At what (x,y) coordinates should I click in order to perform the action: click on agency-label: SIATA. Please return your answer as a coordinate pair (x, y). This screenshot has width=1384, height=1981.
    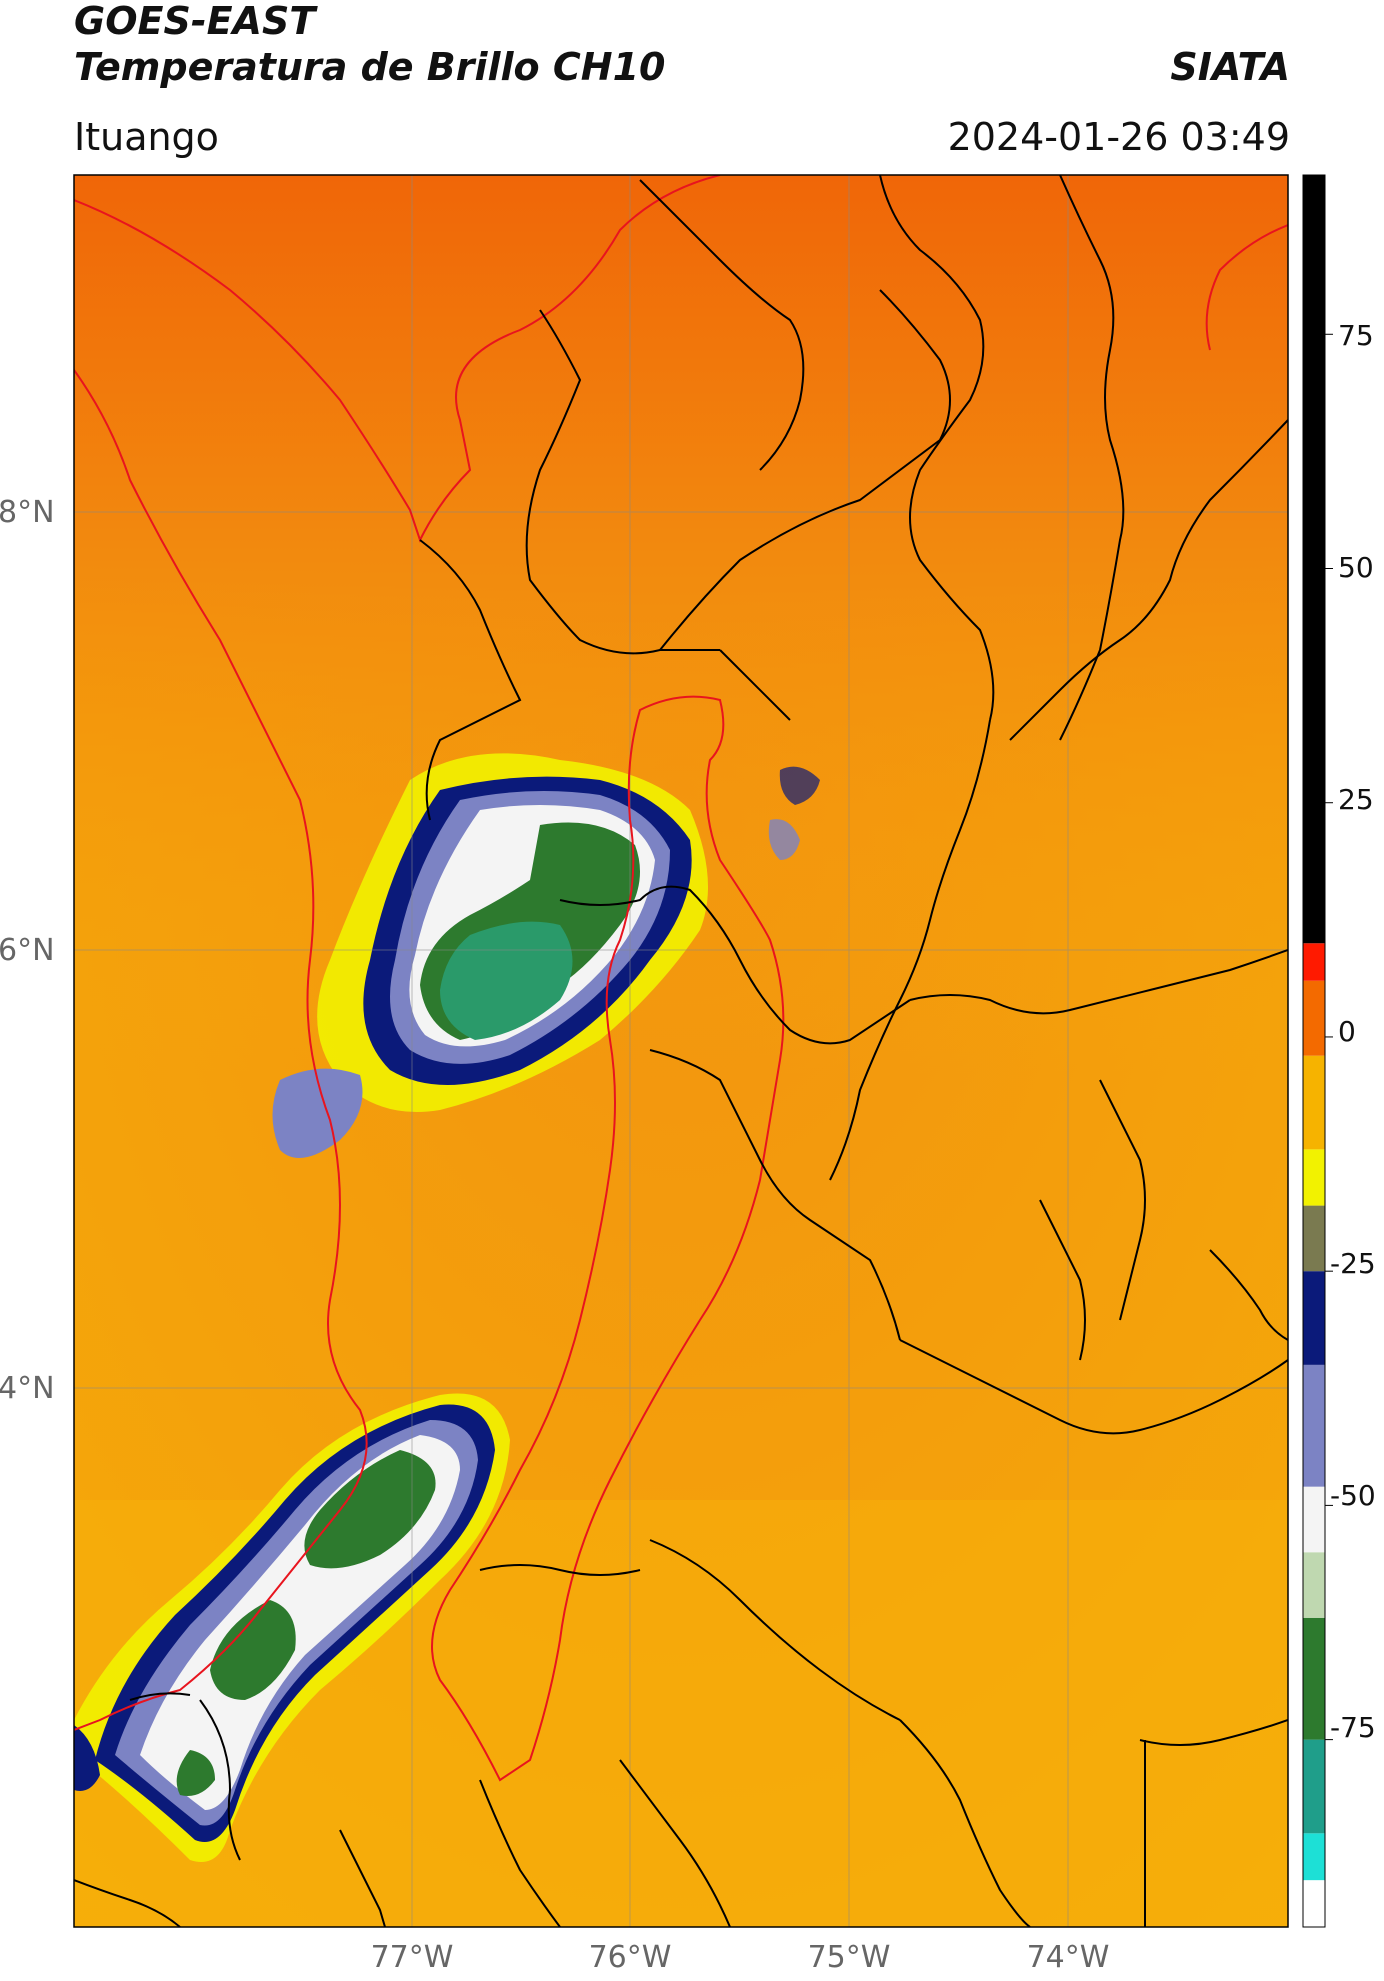
    Looking at the image, I should click on (1230, 67).